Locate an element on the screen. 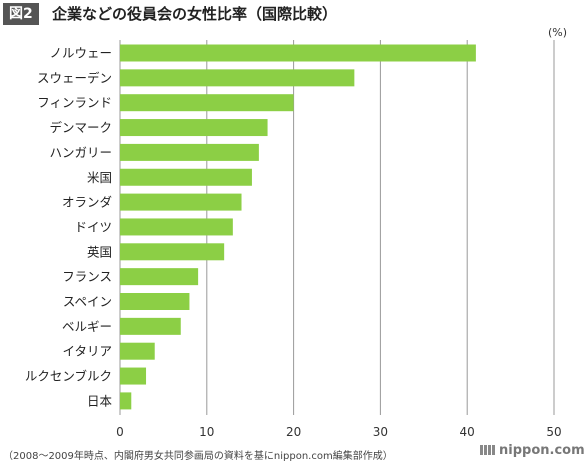 The width and height of the screenshot is (584, 466). nippon-logo: nippon.com is located at coordinates (532, 452).